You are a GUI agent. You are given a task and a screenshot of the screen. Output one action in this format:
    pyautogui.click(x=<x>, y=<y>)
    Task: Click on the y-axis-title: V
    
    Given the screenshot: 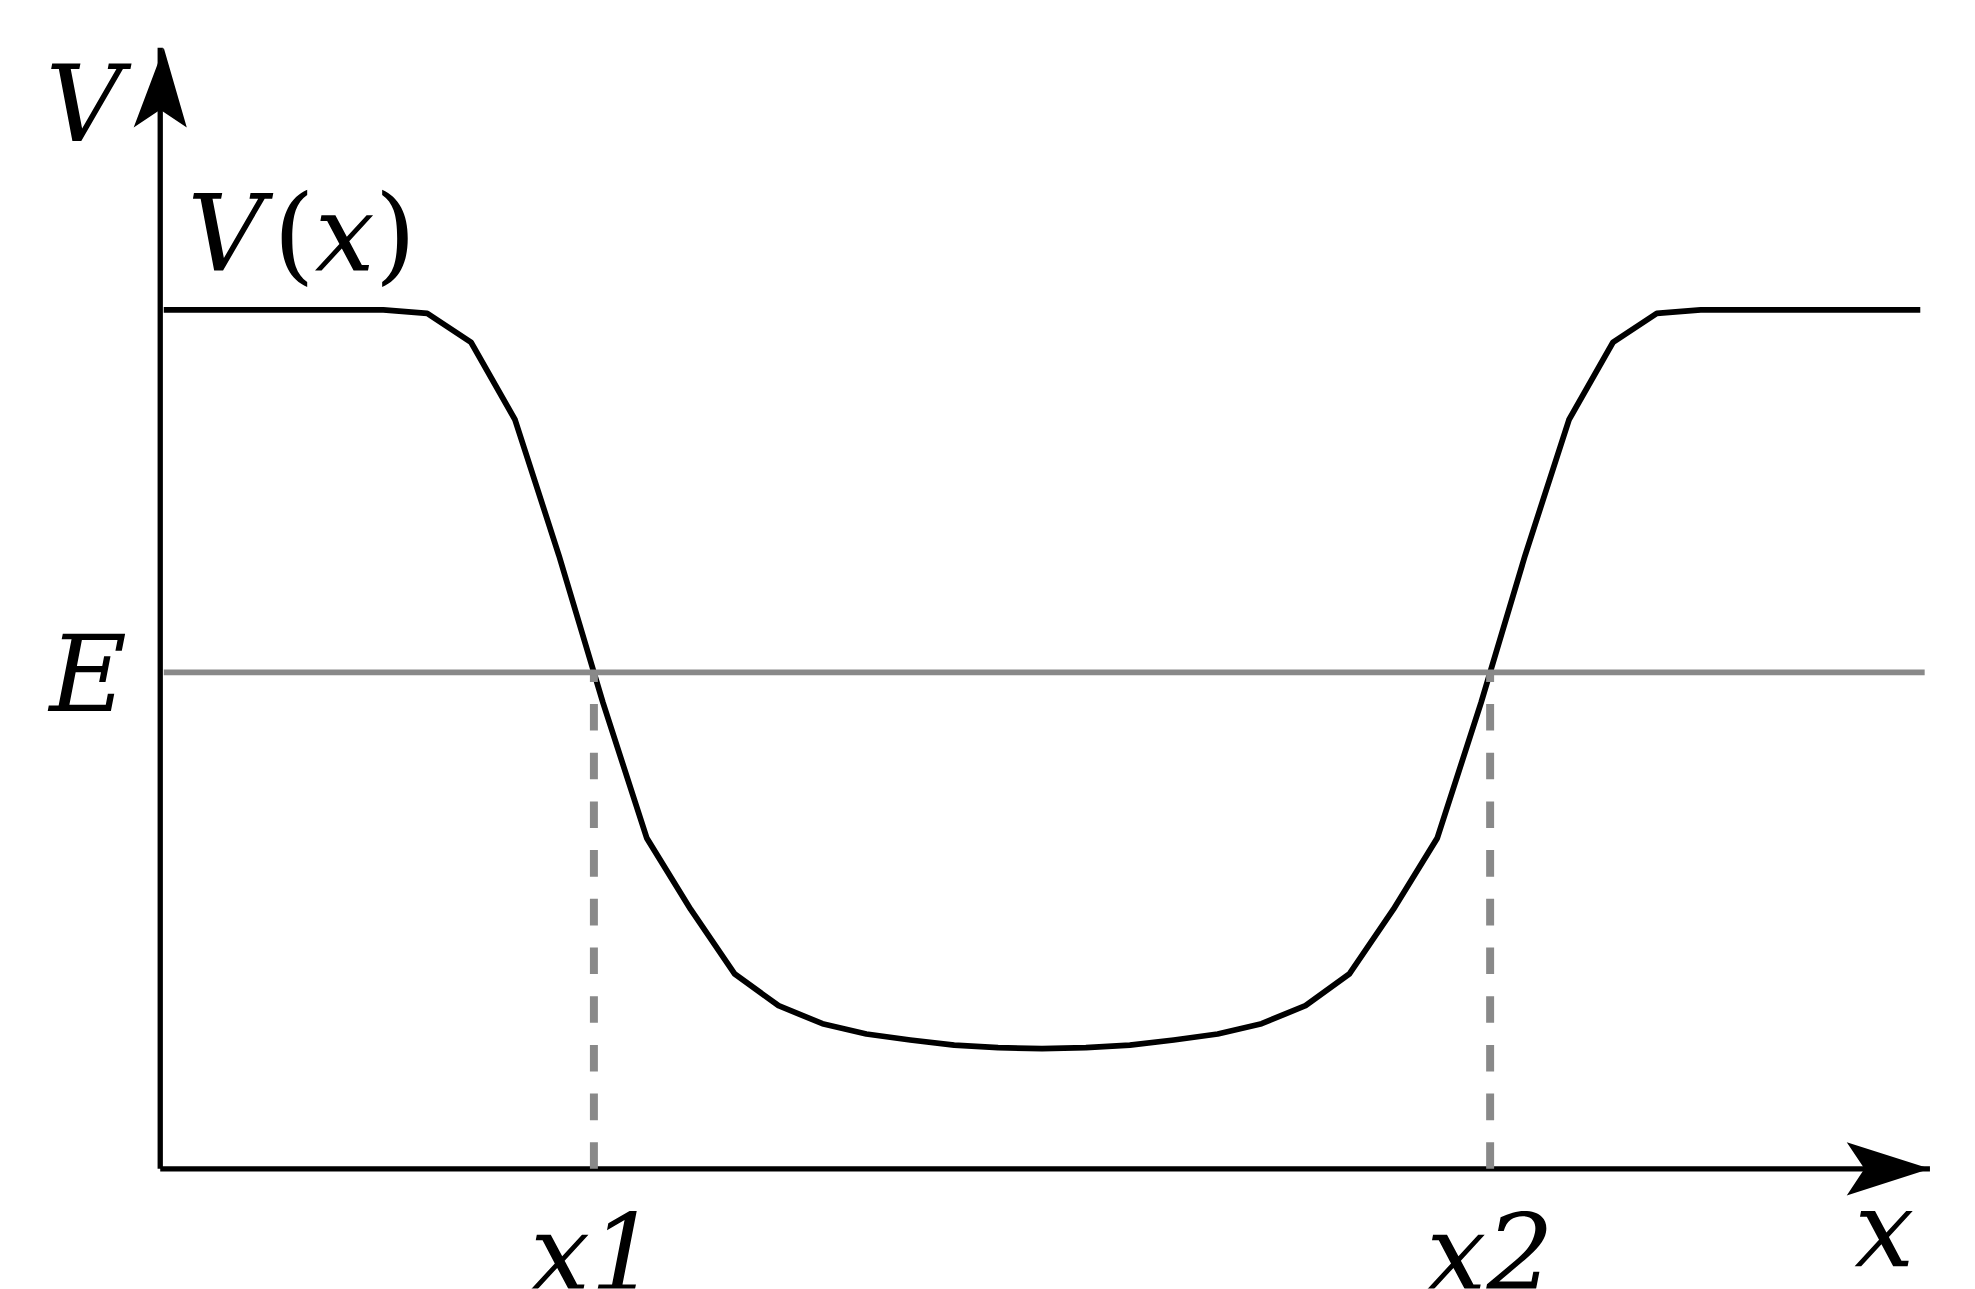 What is the action you would take?
    pyautogui.click(x=91, y=102)
    